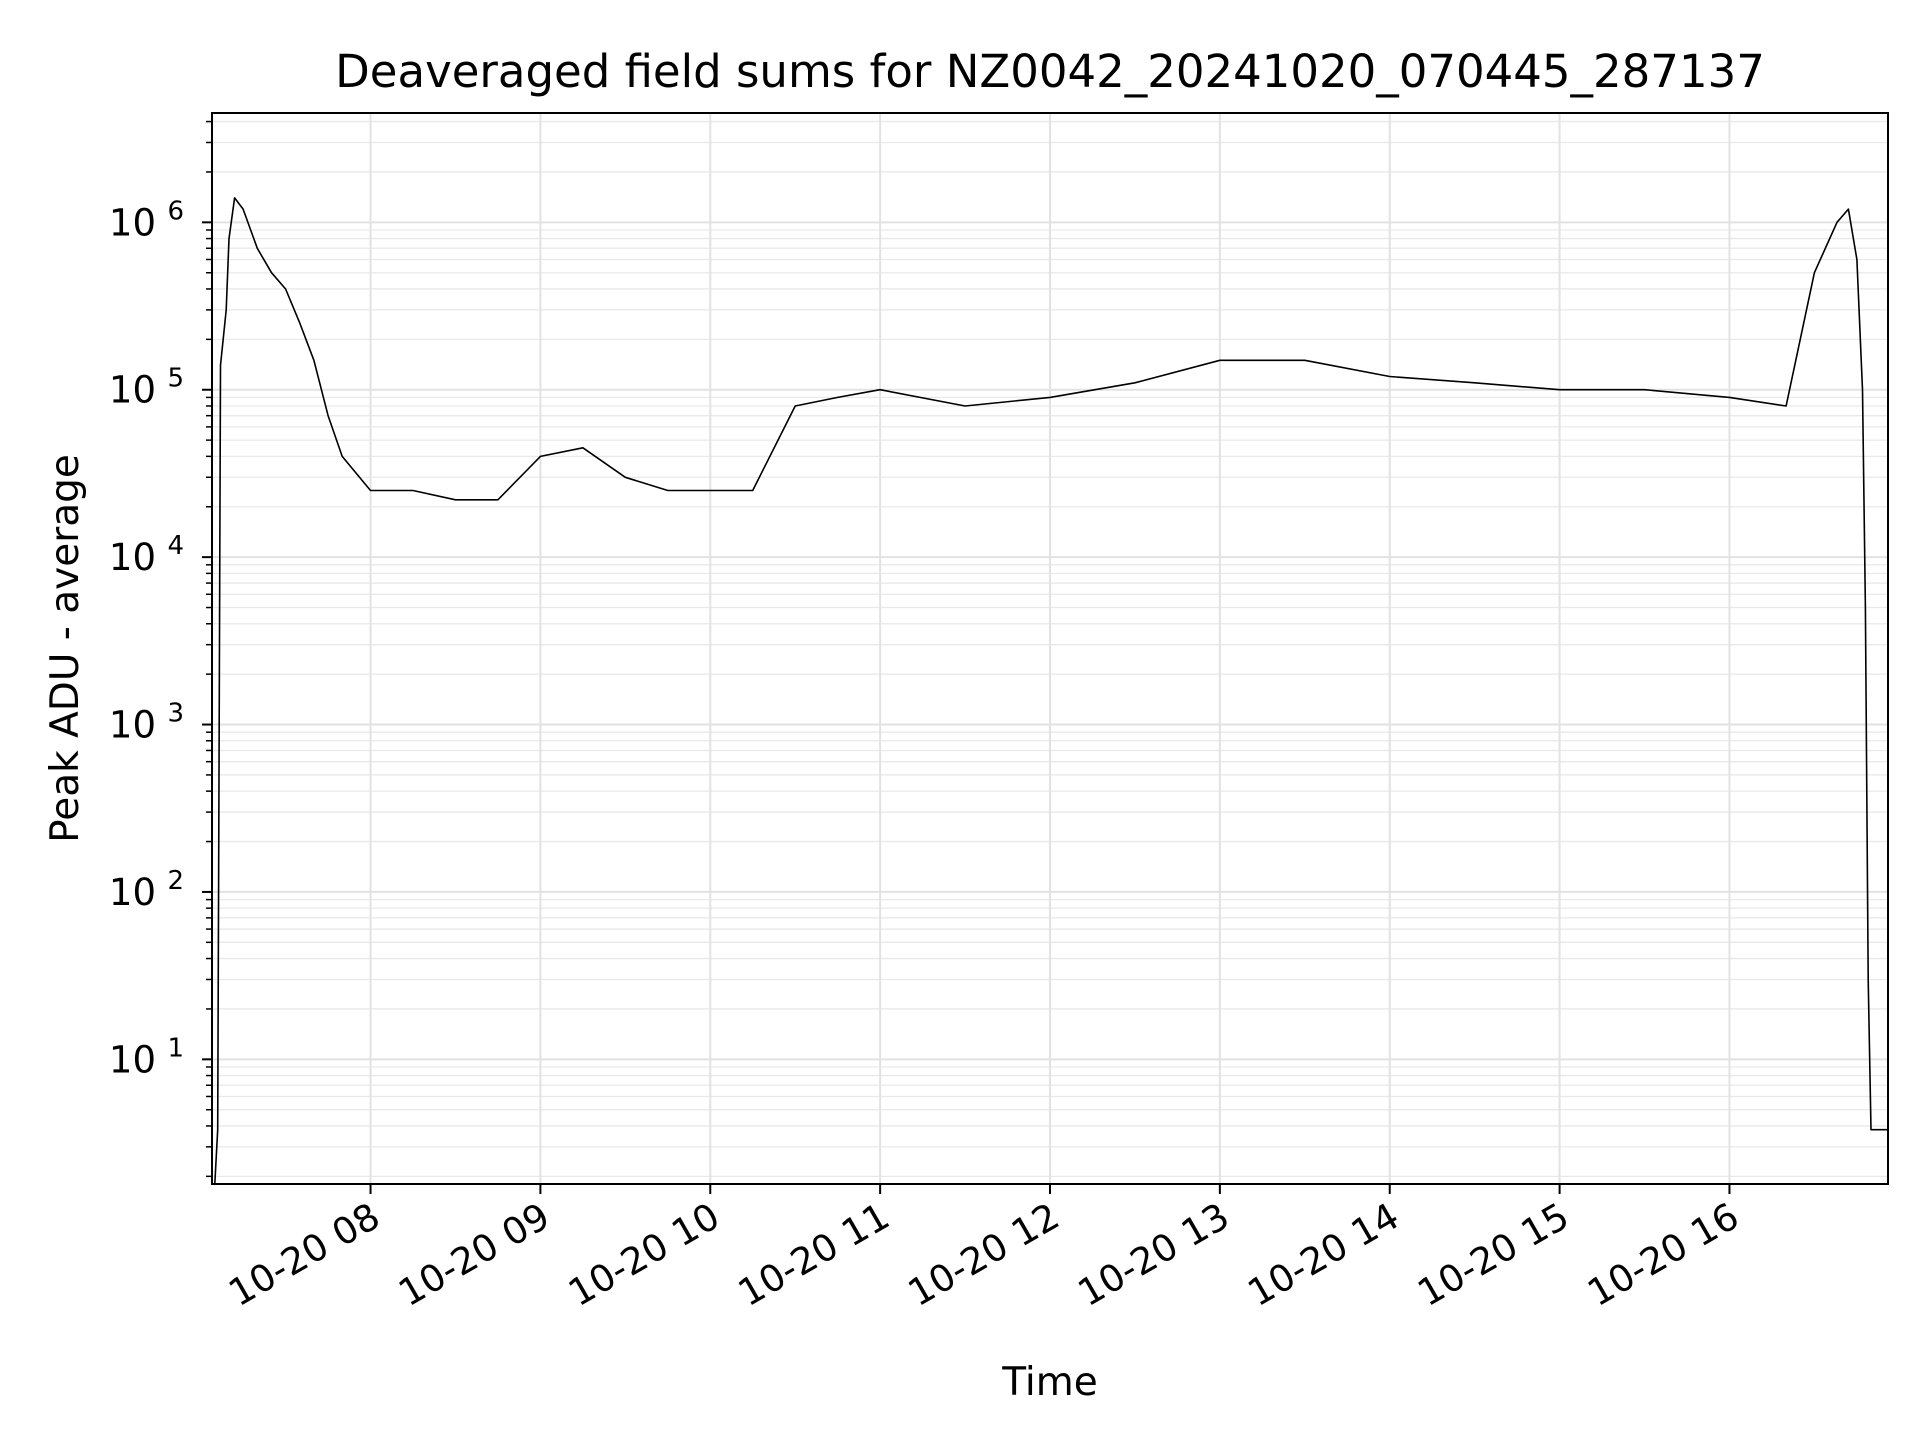  Describe the element at coordinates (146, 388) in the screenshot. I see `y-tick-label: 10 5` at that location.